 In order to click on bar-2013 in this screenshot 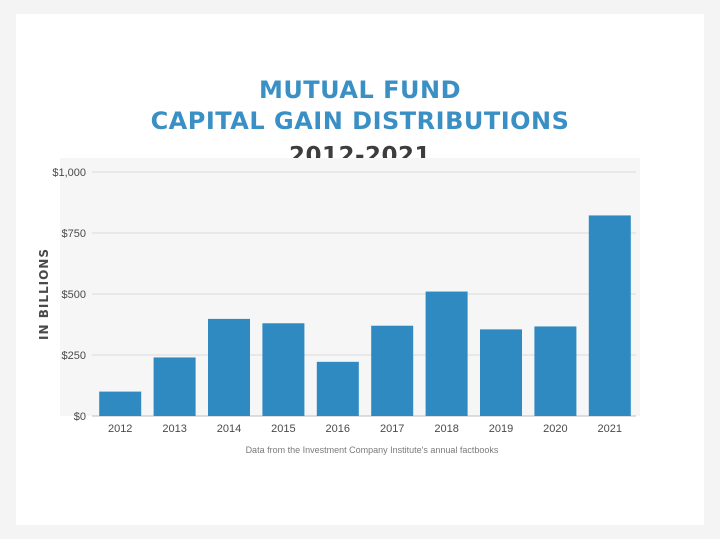, I will do `click(174, 386)`.